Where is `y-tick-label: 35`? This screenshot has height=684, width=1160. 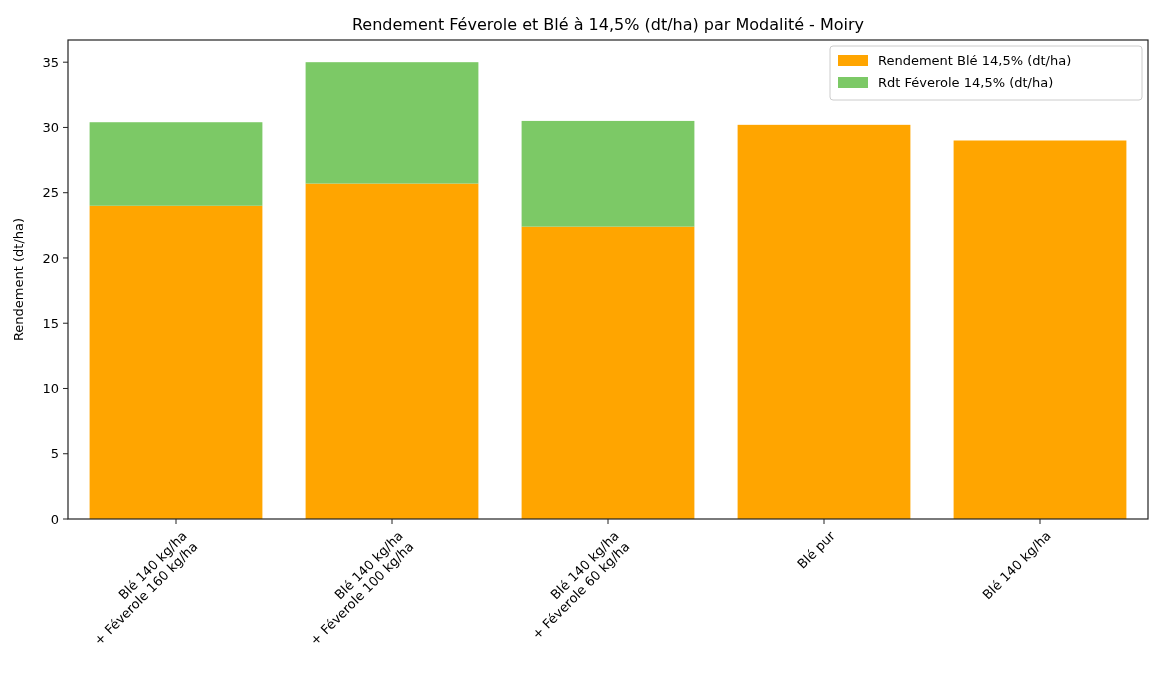 y-tick-label: 35 is located at coordinates (50, 62).